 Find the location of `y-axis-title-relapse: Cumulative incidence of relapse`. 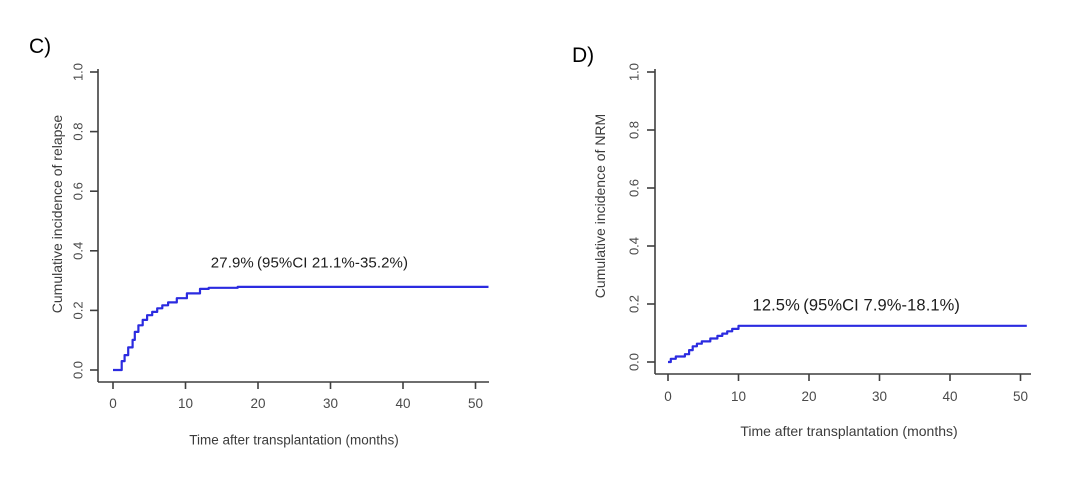

y-axis-title-relapse: Cumulative incidence of relapse is located at coordinates (57, 214).